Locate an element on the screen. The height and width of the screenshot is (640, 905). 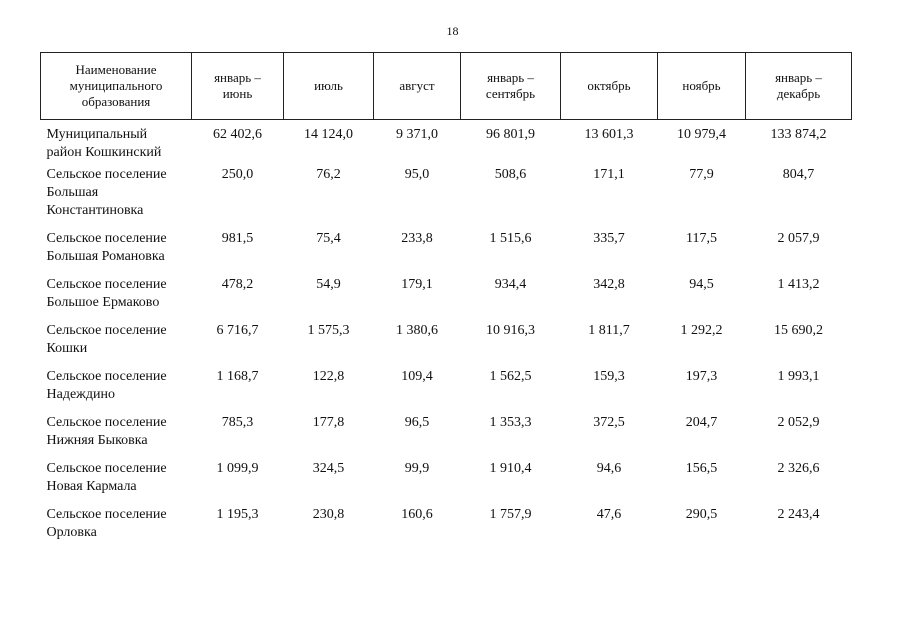
municipality-name-cell: Сельское поселение Кошки is located at coordinates (106, 339).